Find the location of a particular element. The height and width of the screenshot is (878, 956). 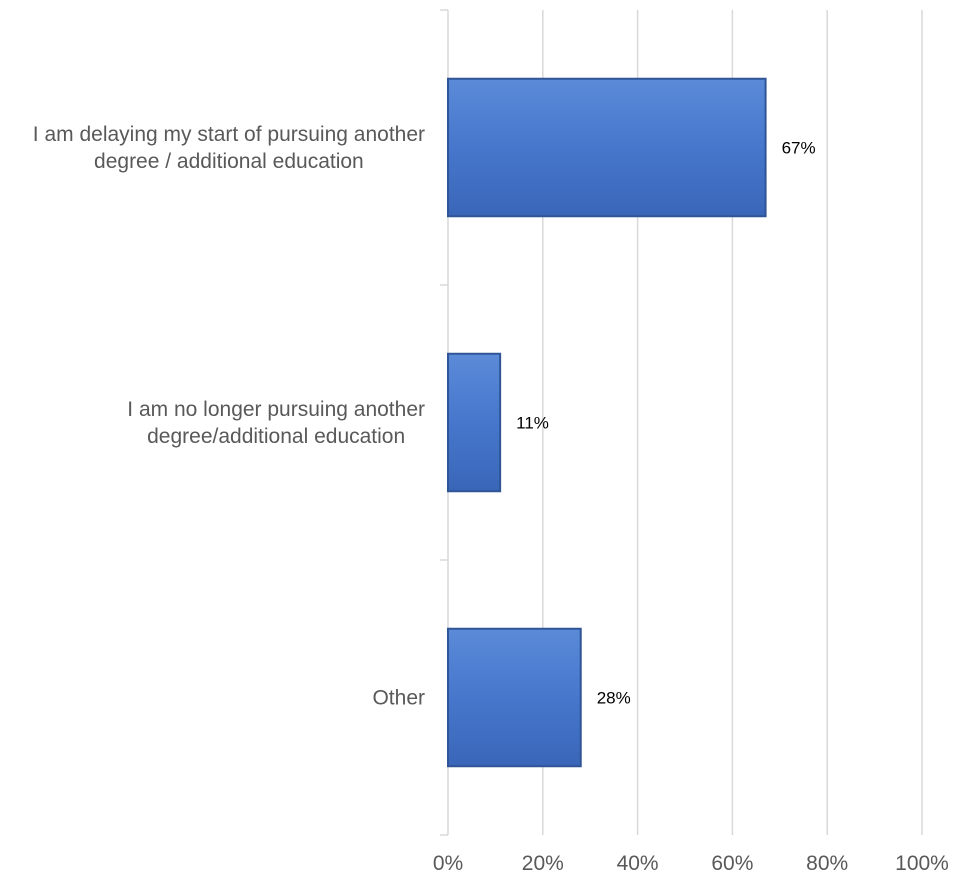

data-label-2: 28% is located at coordinates (614, 698).